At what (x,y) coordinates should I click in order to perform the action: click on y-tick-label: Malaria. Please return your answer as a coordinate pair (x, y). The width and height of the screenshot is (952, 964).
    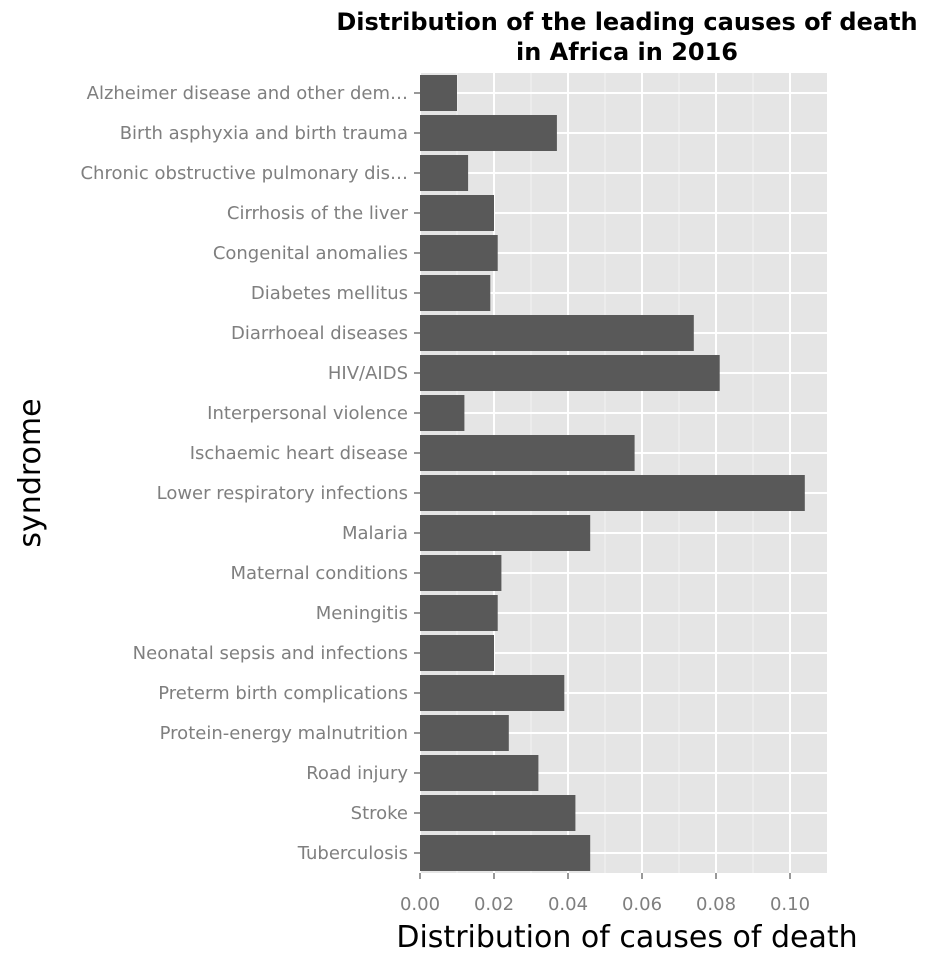
    Looking at the image, I should click on (375, 533).